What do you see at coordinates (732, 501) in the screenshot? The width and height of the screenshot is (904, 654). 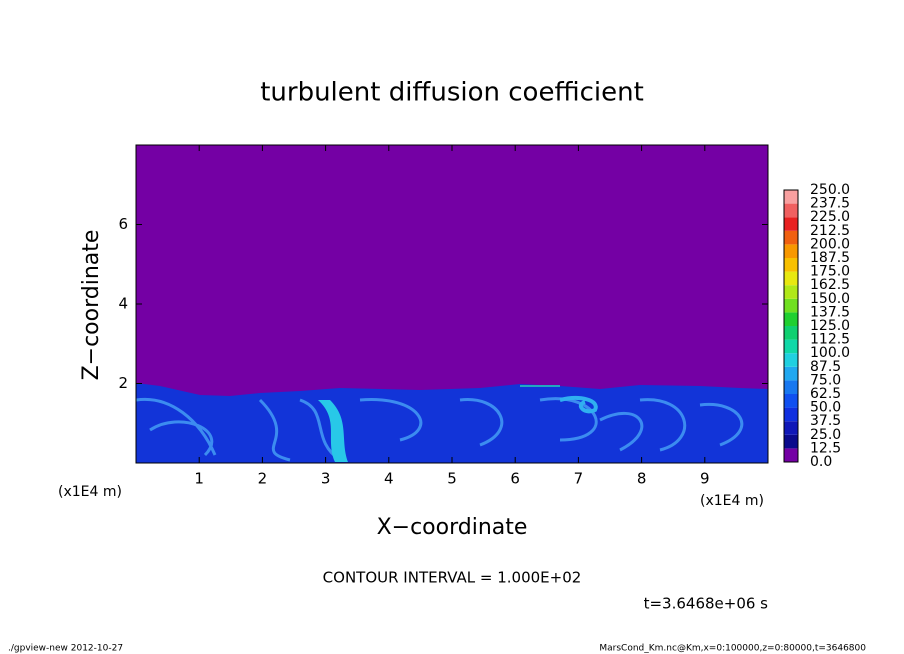 I see `x-unit: (x1E4 m)` at bounding box center [732, 501].